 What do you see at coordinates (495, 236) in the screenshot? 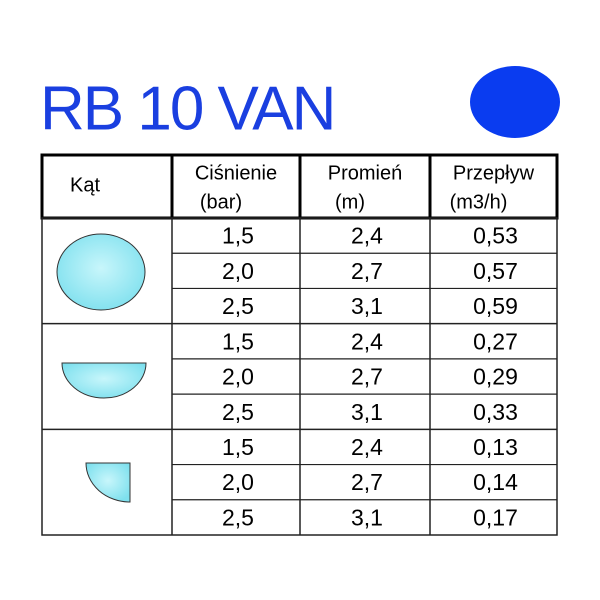
I see `cell-value: 0,53` at bounding box center [495, 236].